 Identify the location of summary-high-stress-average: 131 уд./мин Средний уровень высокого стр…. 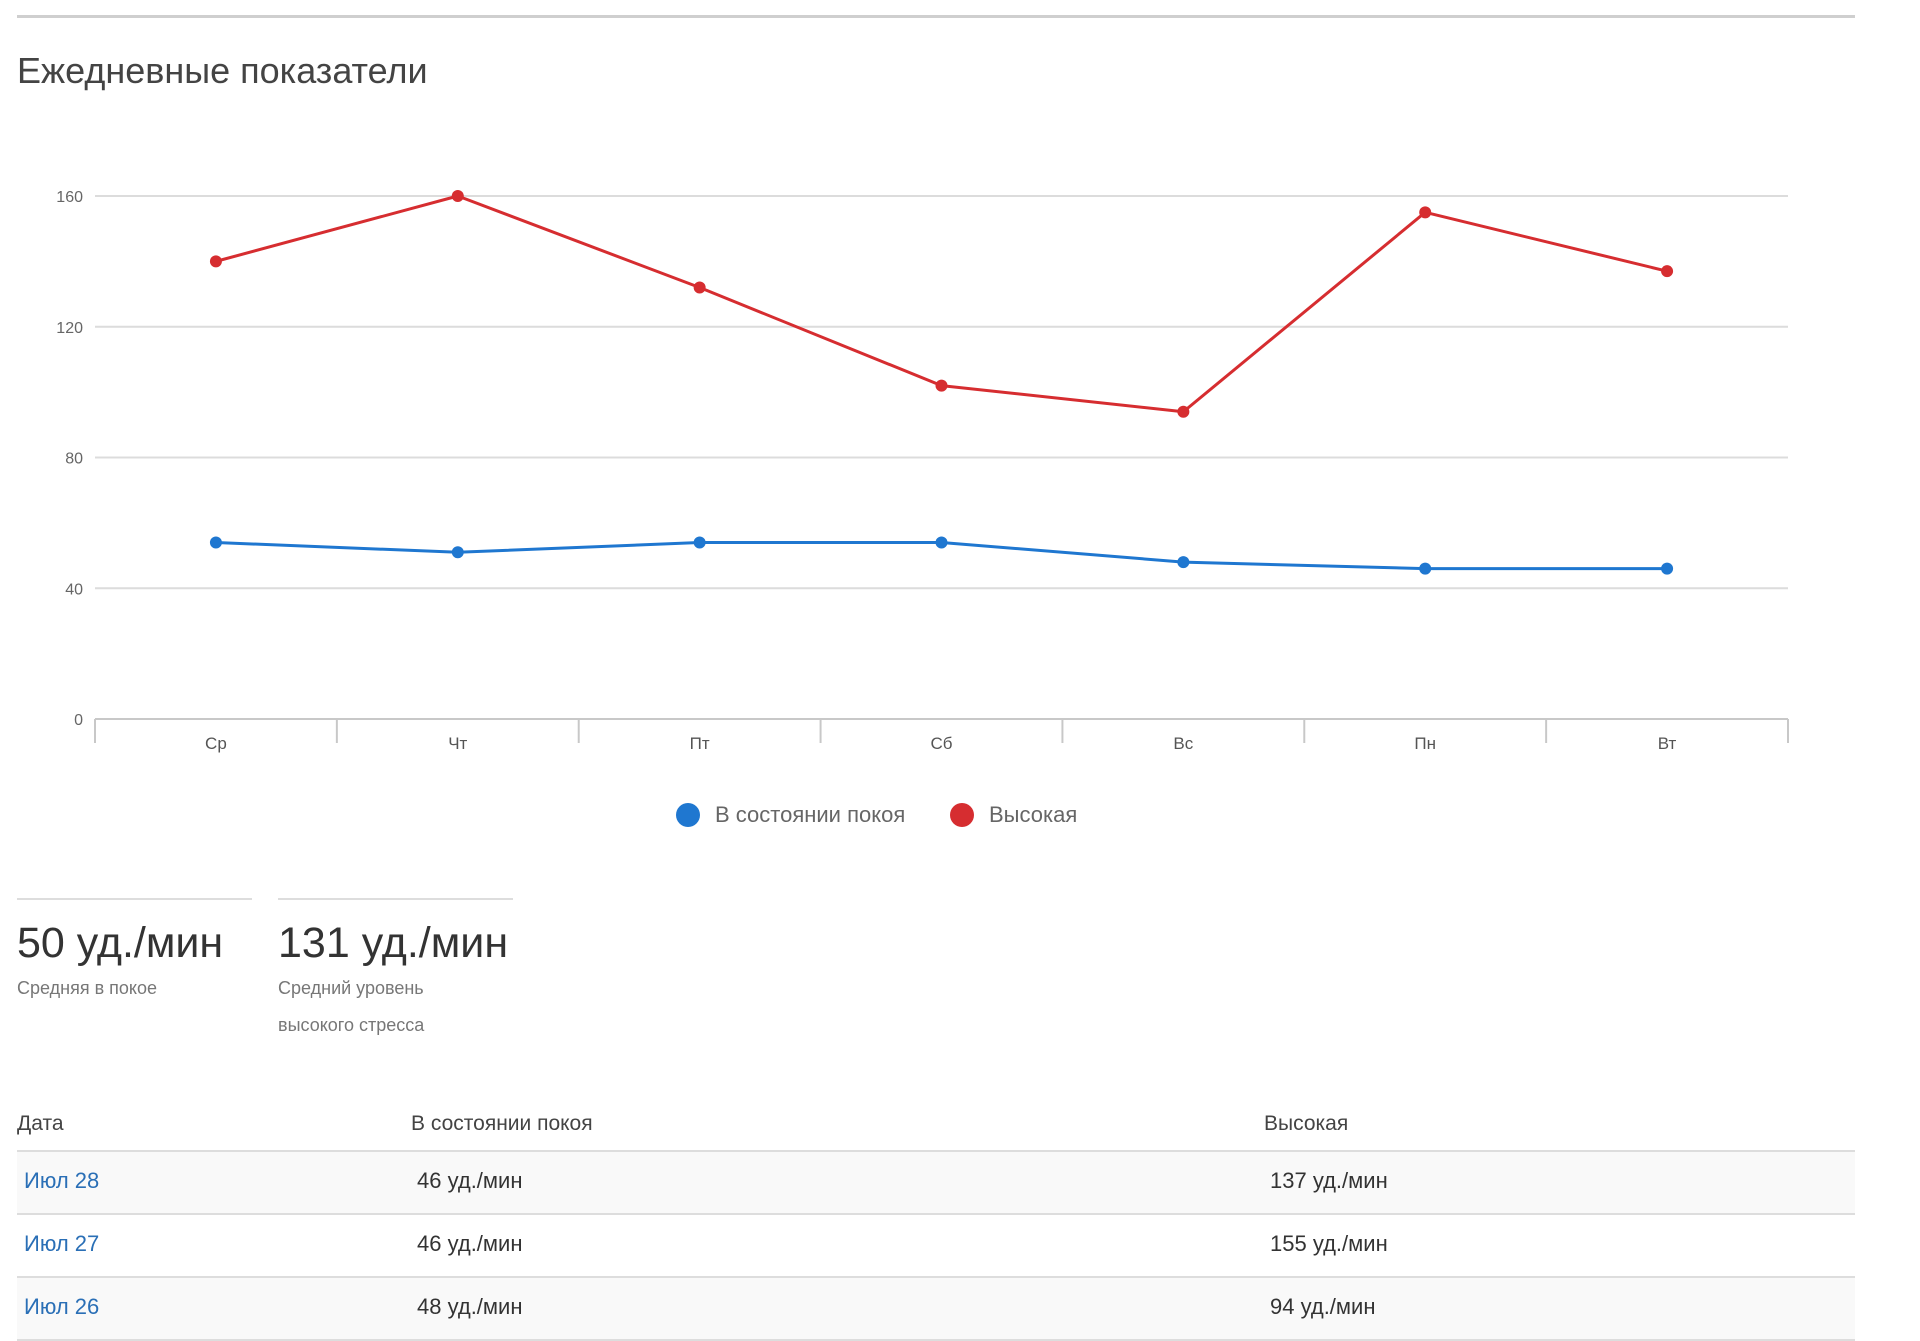
(395, 971).